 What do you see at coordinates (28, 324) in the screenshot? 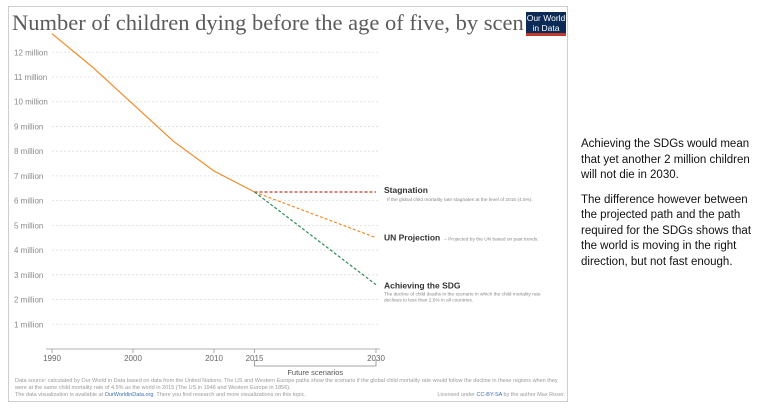
I see `y-tick-label: 1 million` at bounding box center [28, 324].